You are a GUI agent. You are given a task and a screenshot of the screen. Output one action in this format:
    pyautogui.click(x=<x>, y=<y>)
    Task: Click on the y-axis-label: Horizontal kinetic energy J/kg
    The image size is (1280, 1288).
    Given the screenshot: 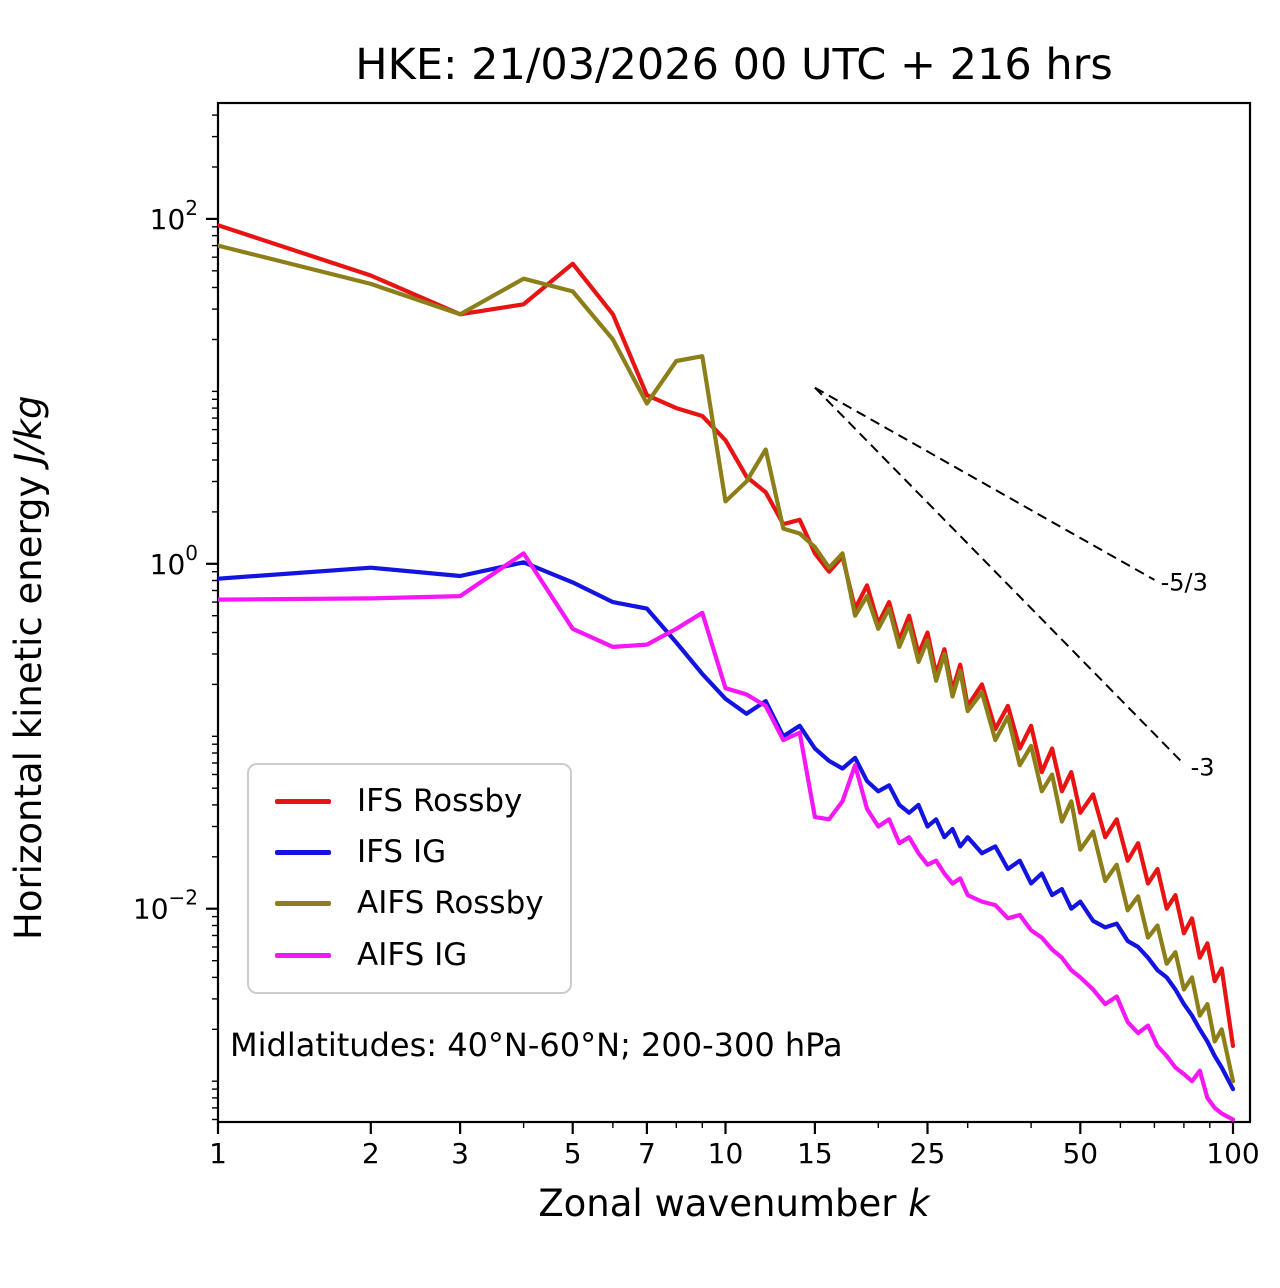 What is the action you would take?
    pyautogui.click(x=28, y=668)
    